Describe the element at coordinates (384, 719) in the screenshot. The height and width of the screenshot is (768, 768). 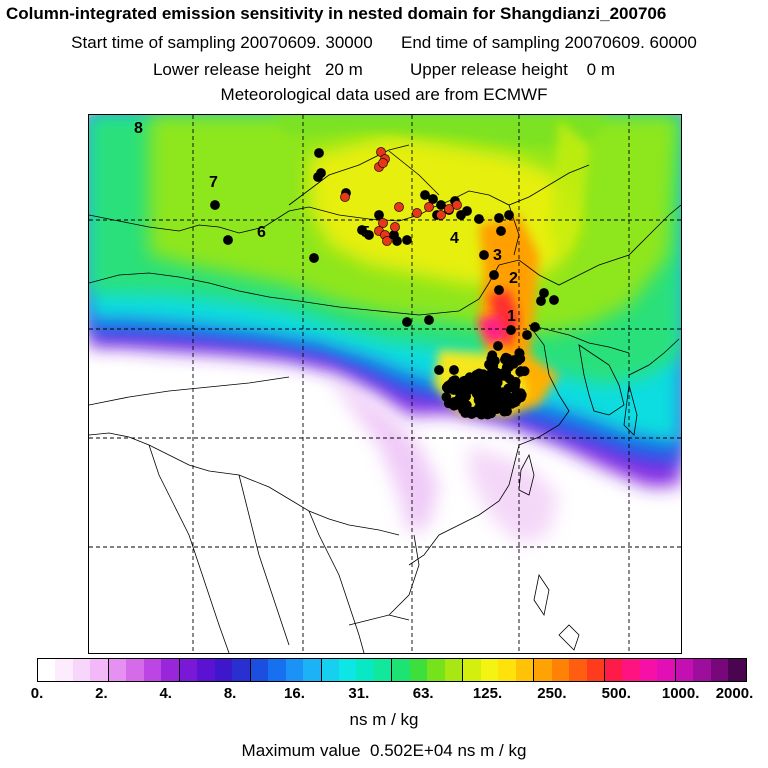
I see `colorbar-units: ns m / kg` at that location.